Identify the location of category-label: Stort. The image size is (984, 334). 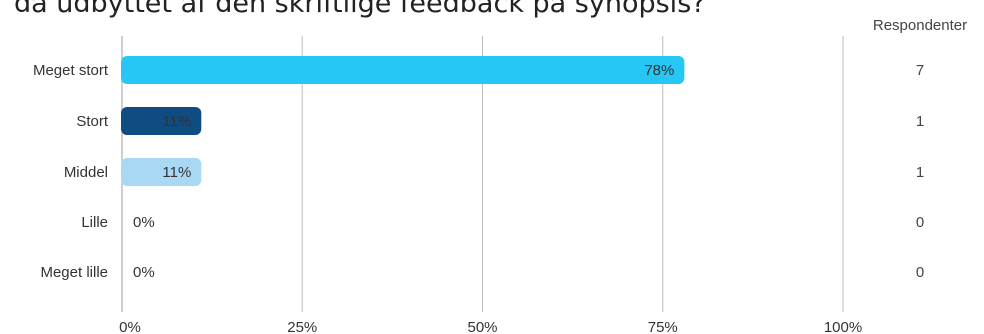
(92, 121).